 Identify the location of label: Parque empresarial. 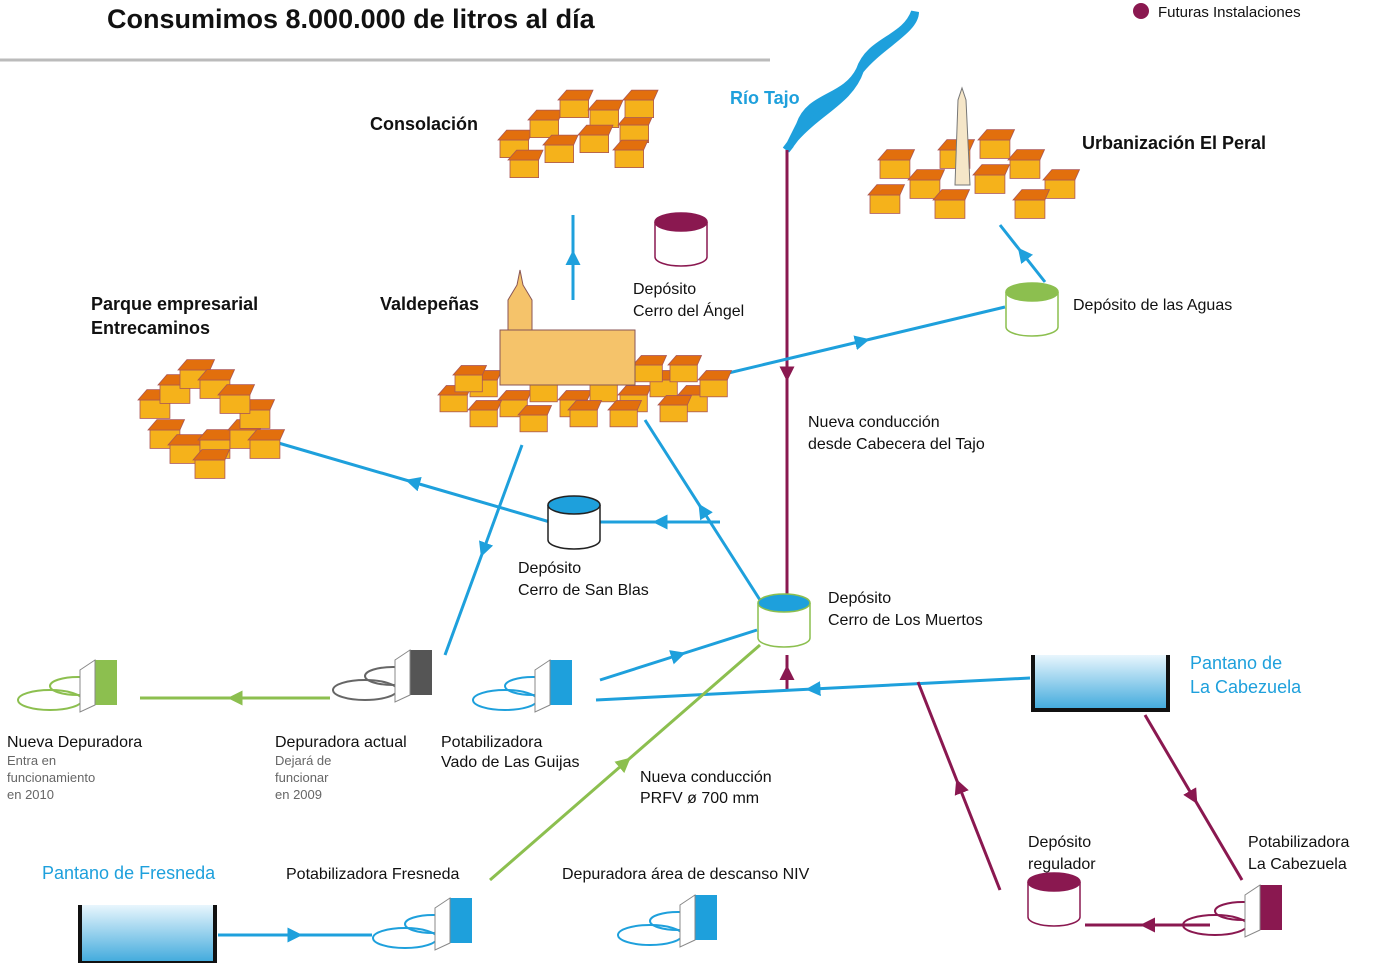
(174, 304).